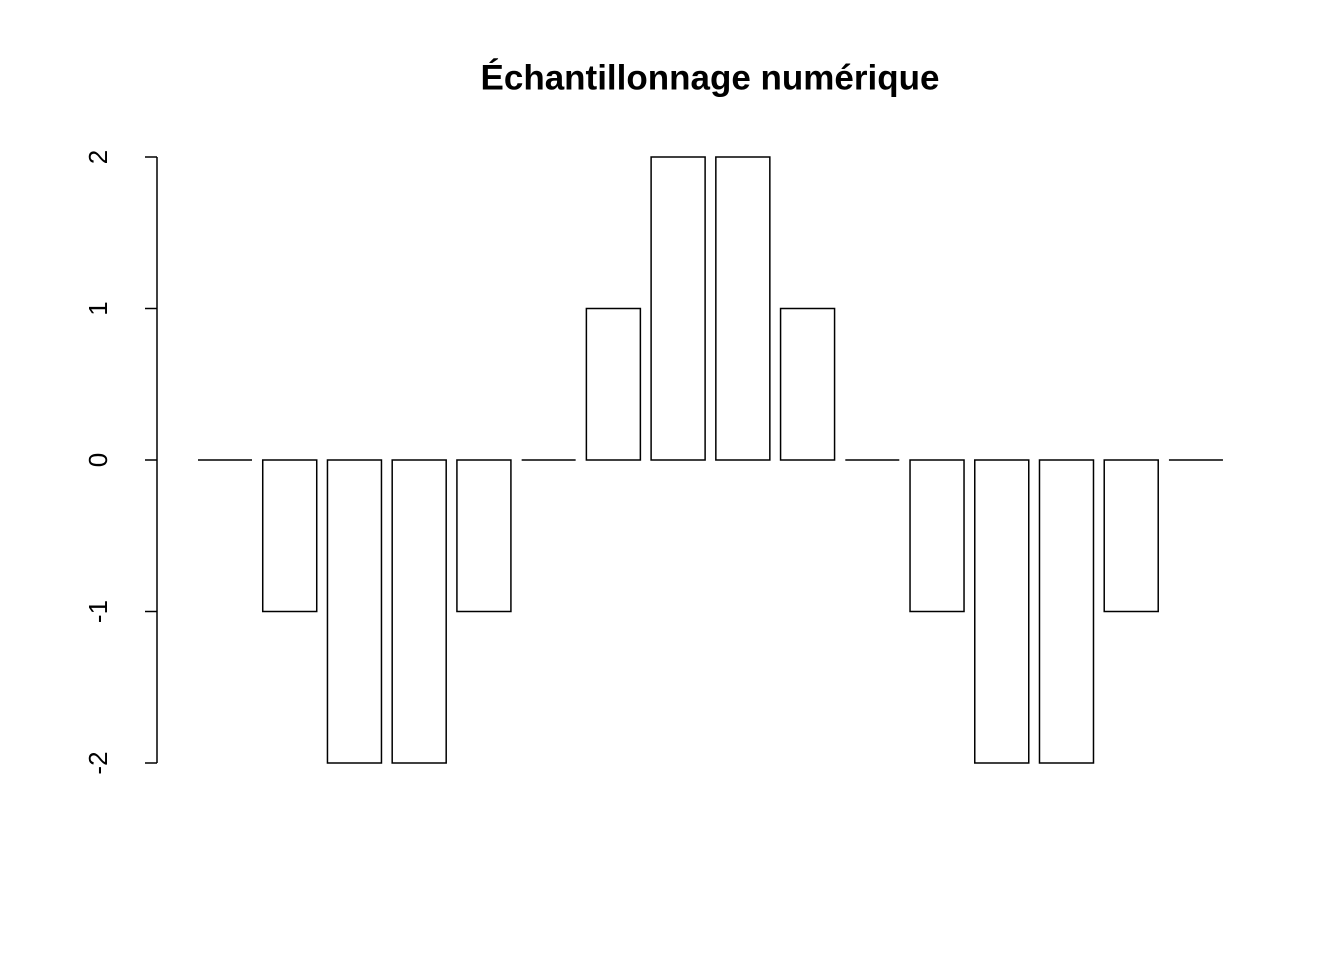 This screenshot has height=960, width=1344. What do you see at coordinates (98, 460) in the screenshot?
I see `y-tick-label: 0` at bounding box center [98, 460].